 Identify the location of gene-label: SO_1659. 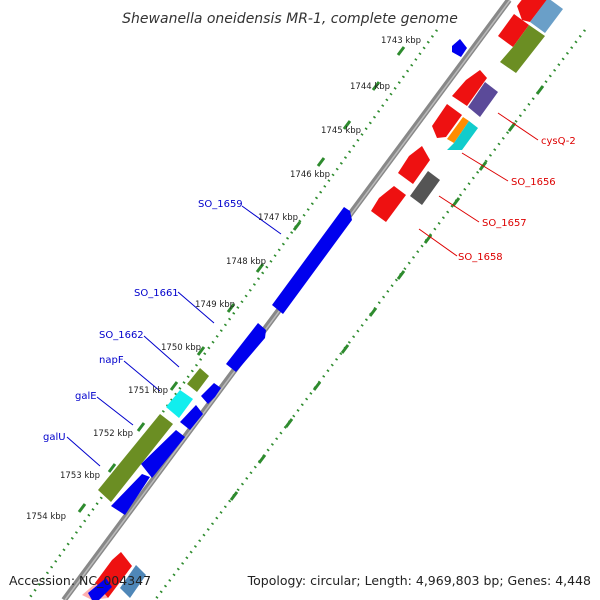
(220, 204).